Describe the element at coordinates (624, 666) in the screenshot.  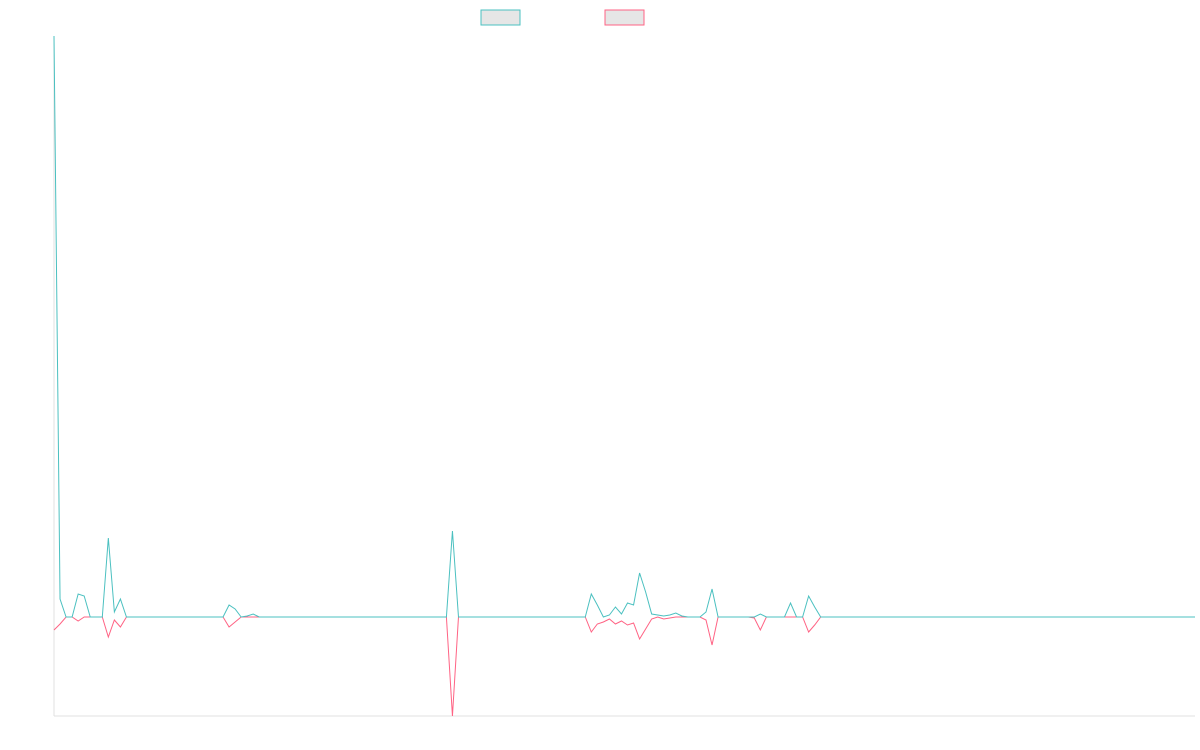
I see `series-line` at that location.